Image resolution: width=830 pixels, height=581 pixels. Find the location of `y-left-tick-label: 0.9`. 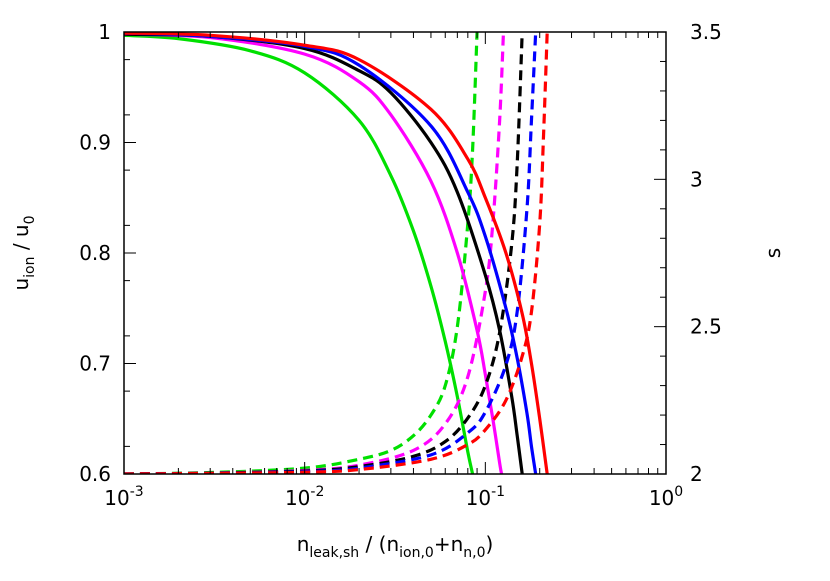

y-left-tick-label: 0.9 is located at coordinates (95, 143).